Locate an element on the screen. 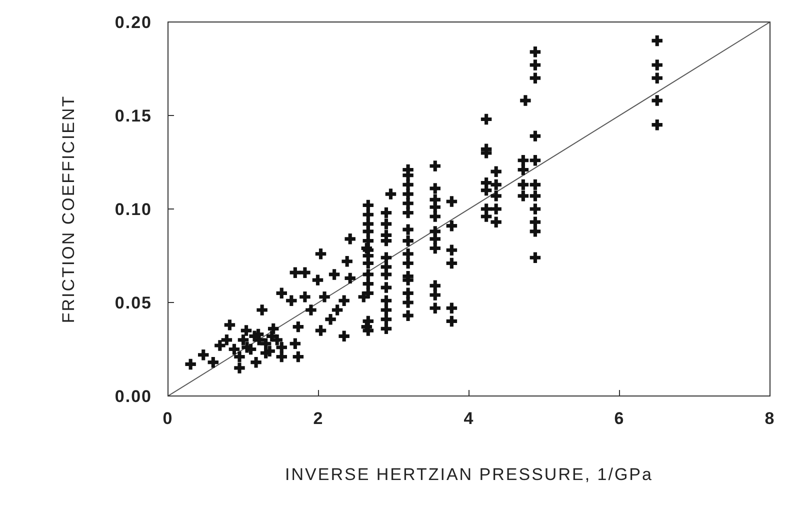 Image resolution: width=800 pixels, height=508 pixels. y-tick-label: 0.00 is located at coordinates (133, 396).